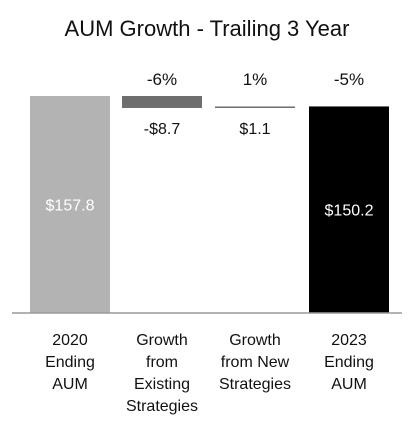  Describe the element at coordinates (255, 79) in the screenshot. I see `percent-label-3: 1%` at that location.